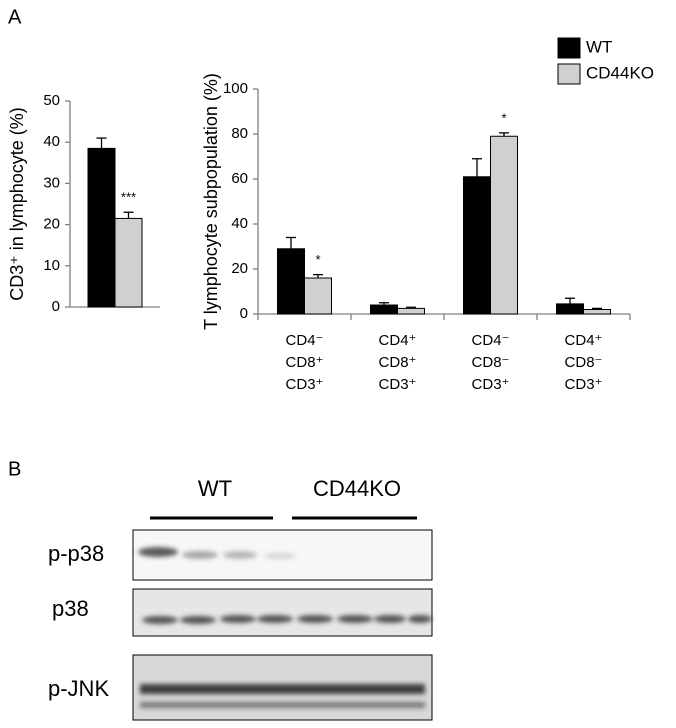 The image size is (676, 728). I want to click on y-tick-label: 60, so click(239, 178).